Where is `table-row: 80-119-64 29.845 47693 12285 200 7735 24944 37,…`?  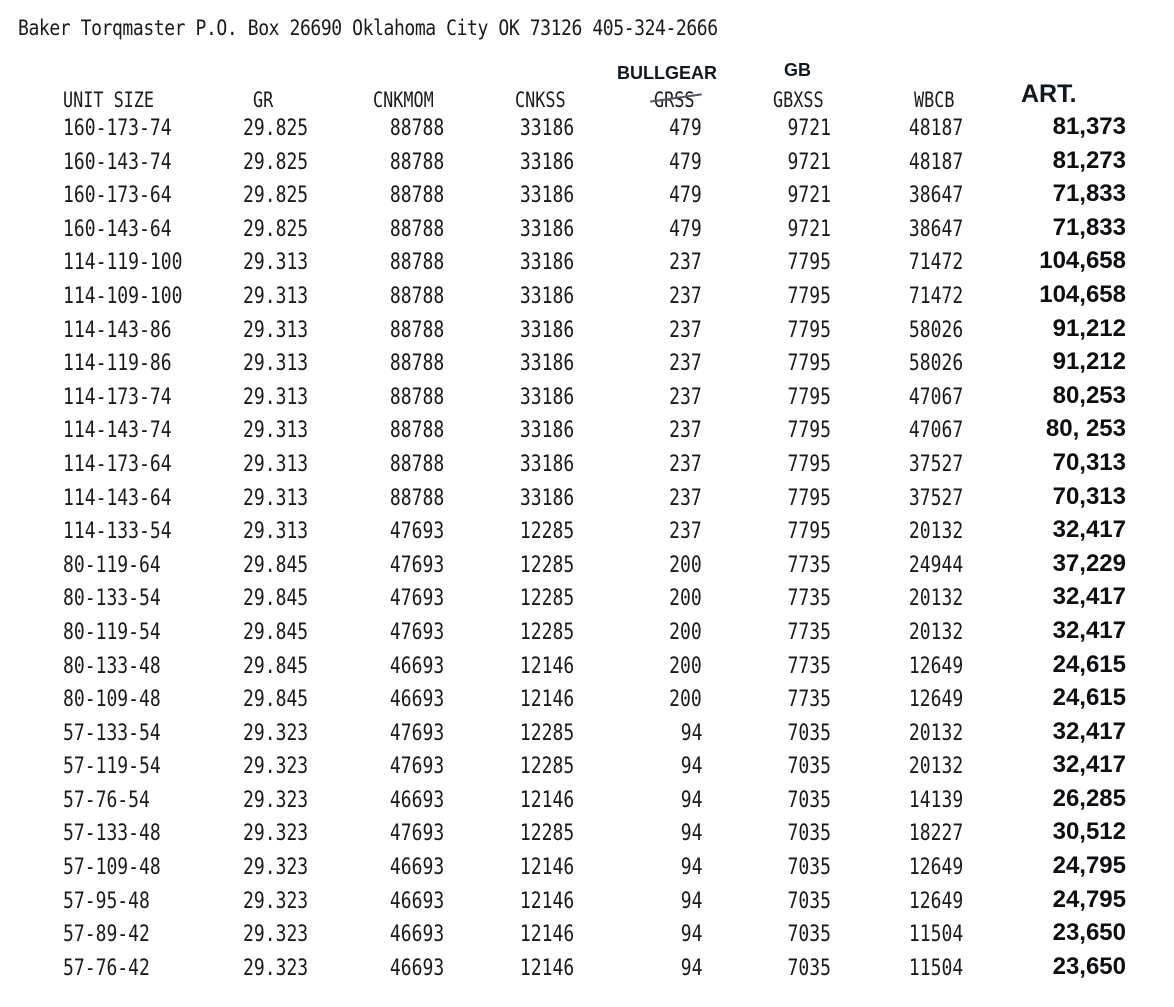 table-row: 80-119-64 29.845 47693 12285 200 7735 24944 37,… is located at coordinates (587, 566).